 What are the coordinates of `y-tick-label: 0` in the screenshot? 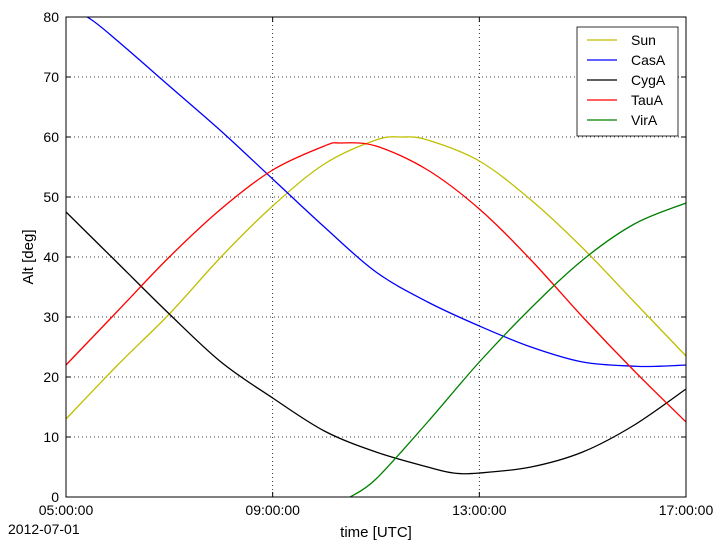 It's located at (55, 497).